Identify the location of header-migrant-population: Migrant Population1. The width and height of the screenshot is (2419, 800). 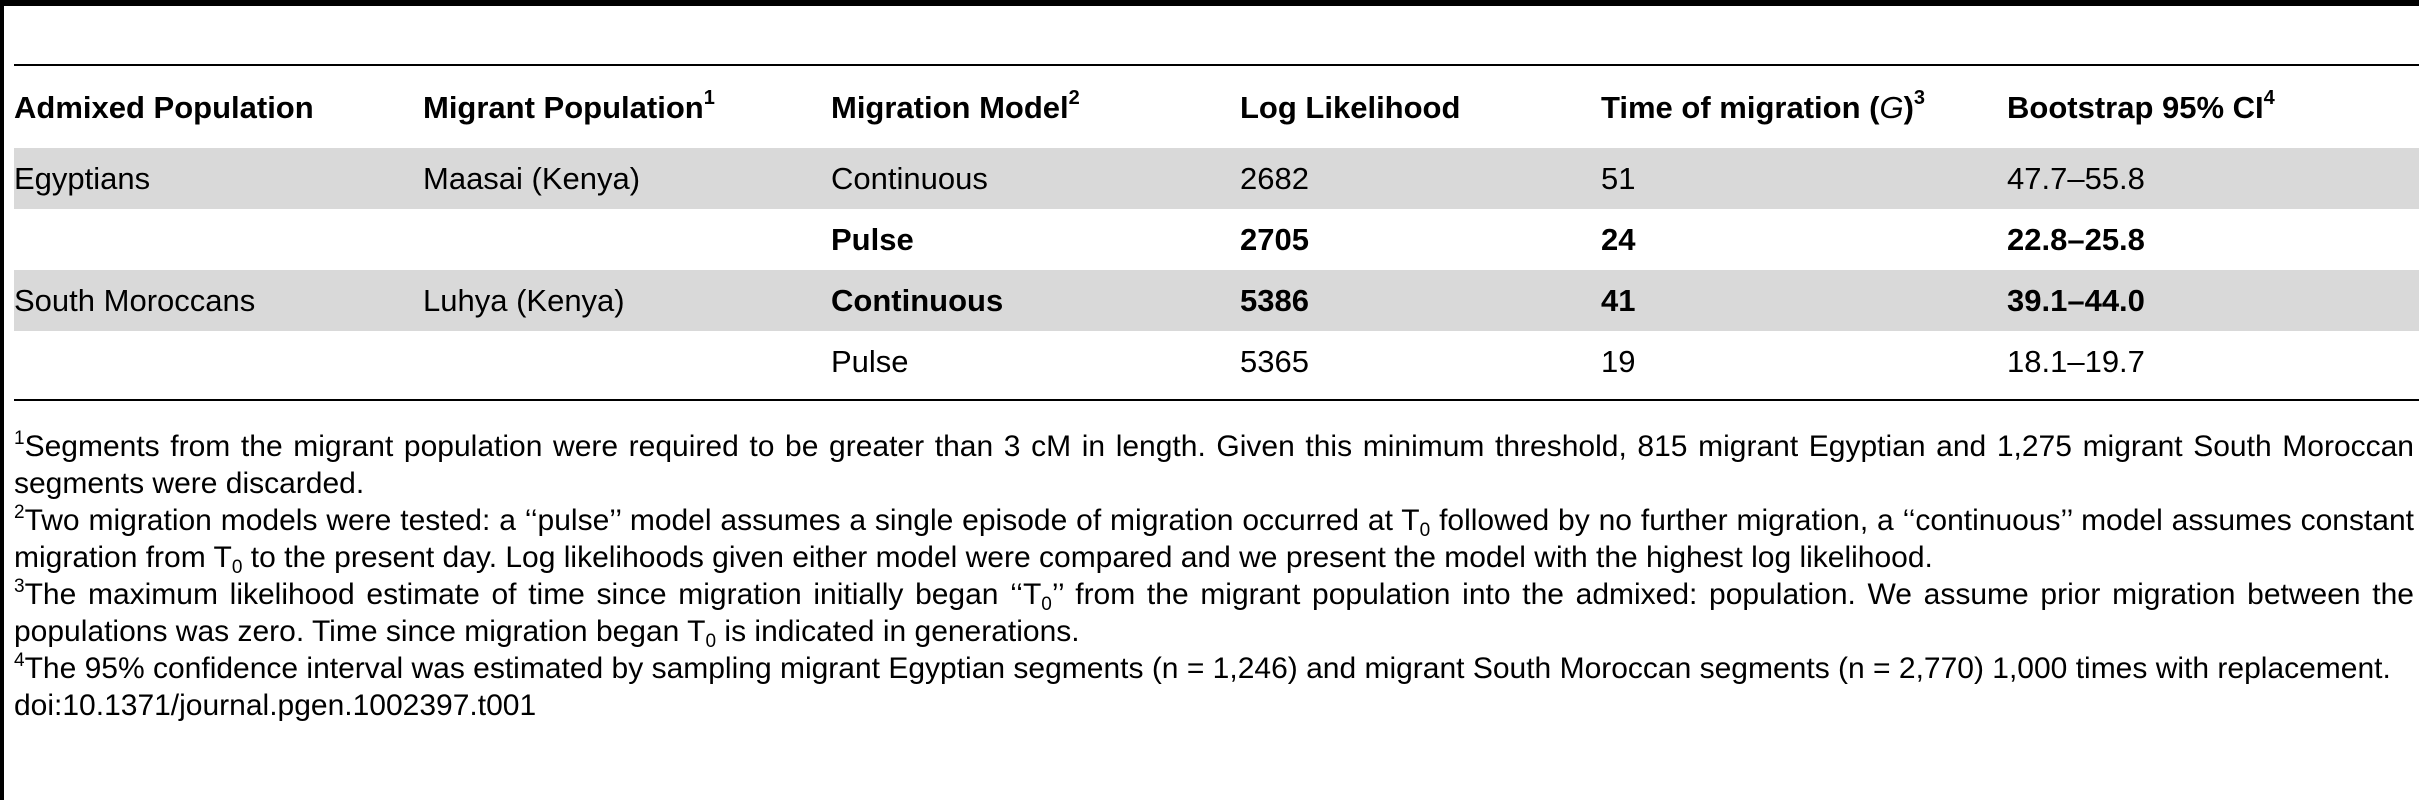
(569, 105).